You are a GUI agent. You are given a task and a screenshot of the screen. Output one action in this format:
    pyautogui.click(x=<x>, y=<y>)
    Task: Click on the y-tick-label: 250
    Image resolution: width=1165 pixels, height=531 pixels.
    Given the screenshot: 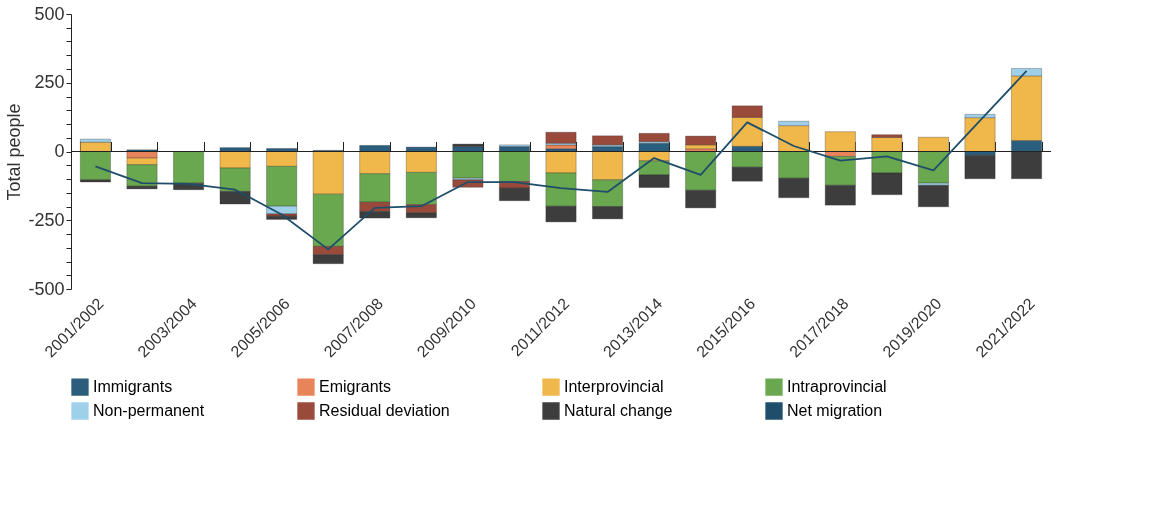 What is the action you would take?
    pyautogui.click(x=49, y=82)
    